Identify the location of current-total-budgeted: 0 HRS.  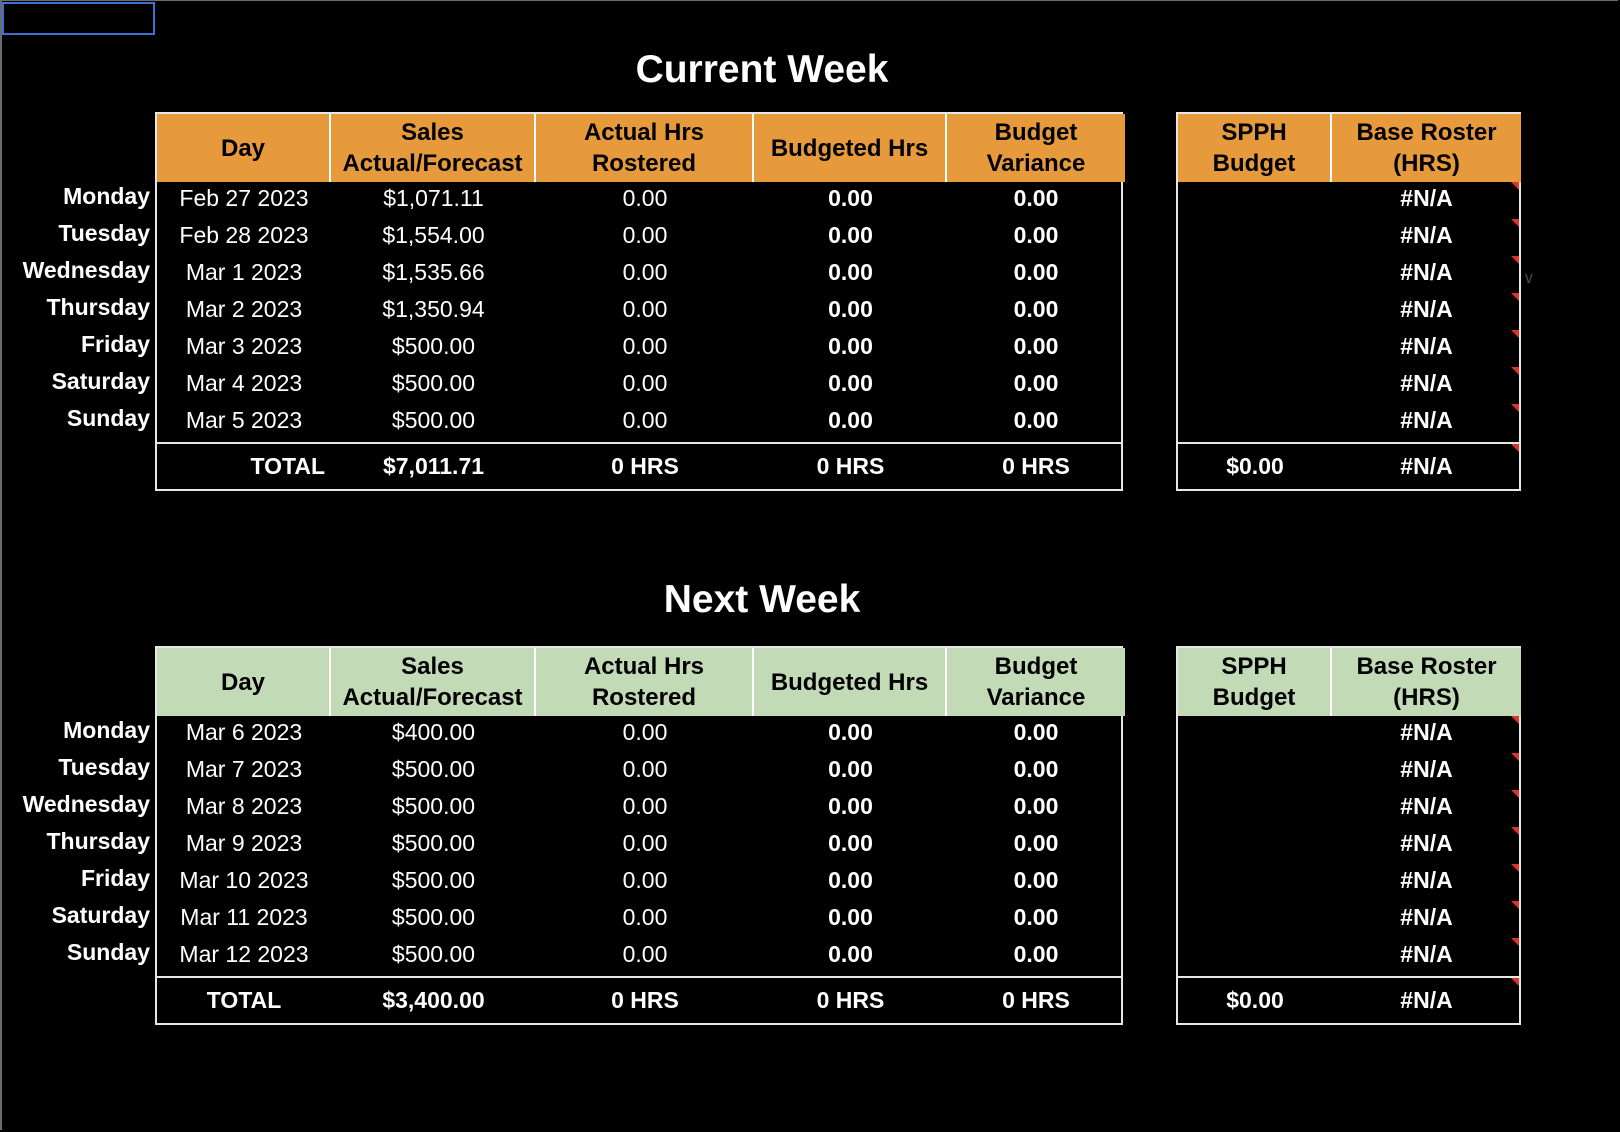
(850, 466).